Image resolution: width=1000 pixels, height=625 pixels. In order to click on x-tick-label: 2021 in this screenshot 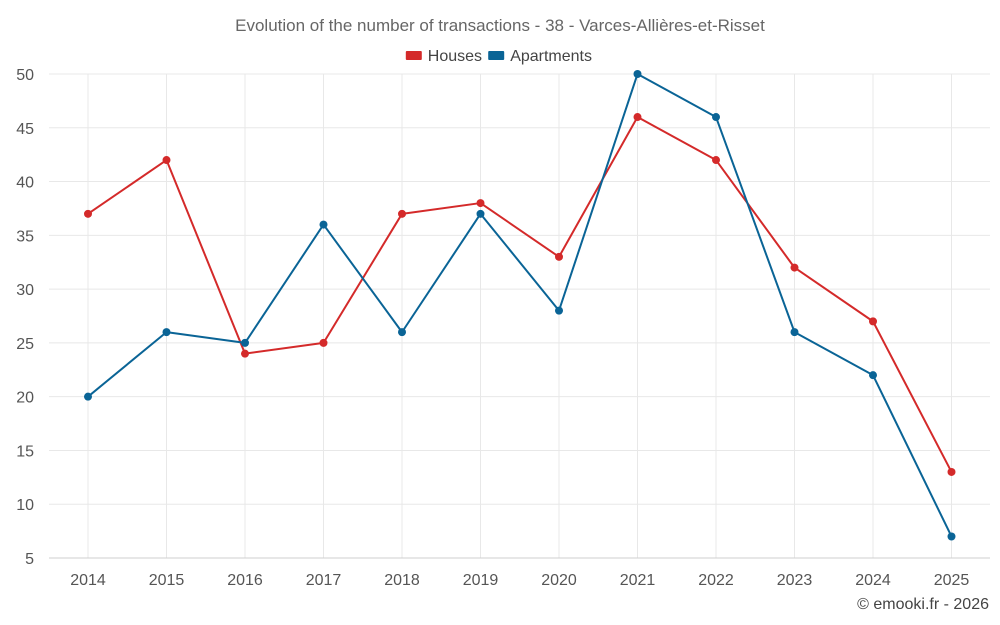, I will do `click(638, 580)`.